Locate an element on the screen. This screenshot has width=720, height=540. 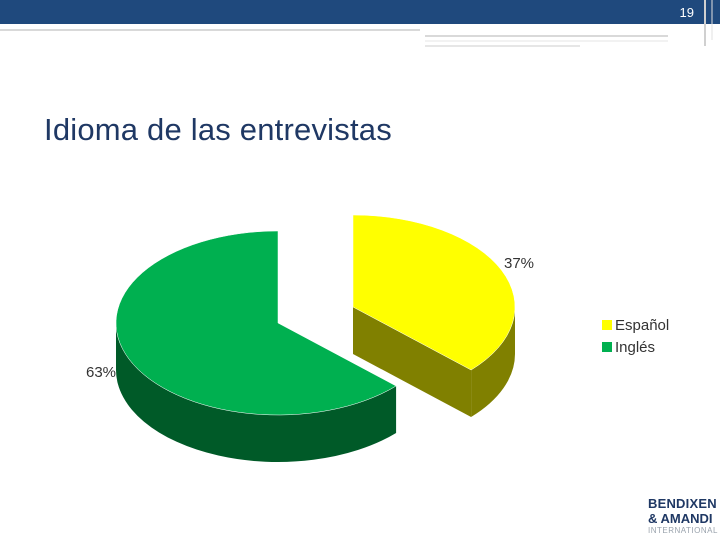
pie-side-ingles is located at coordinates (256, 393).